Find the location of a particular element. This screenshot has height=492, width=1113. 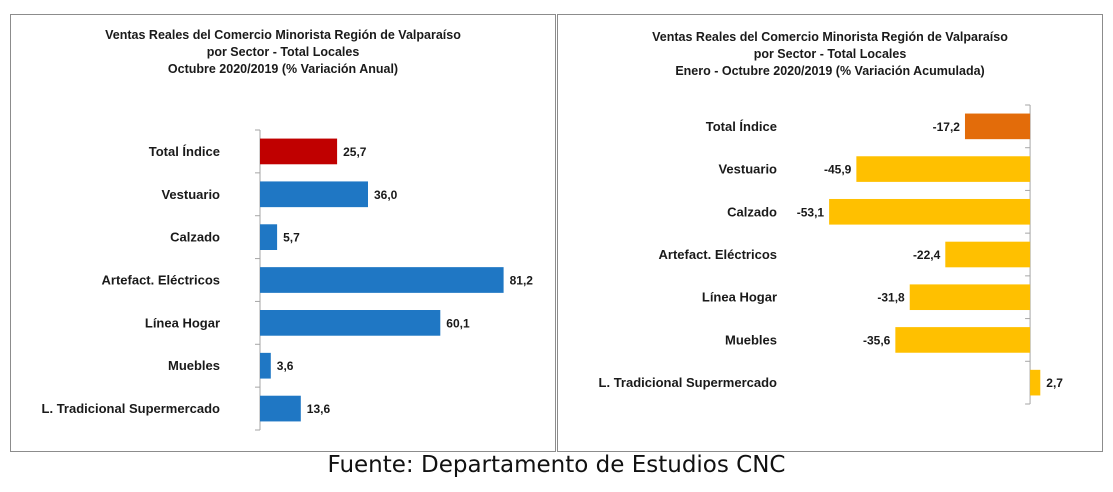

chart-left-data-label: 60,1 is located at coordinates (458, 323).